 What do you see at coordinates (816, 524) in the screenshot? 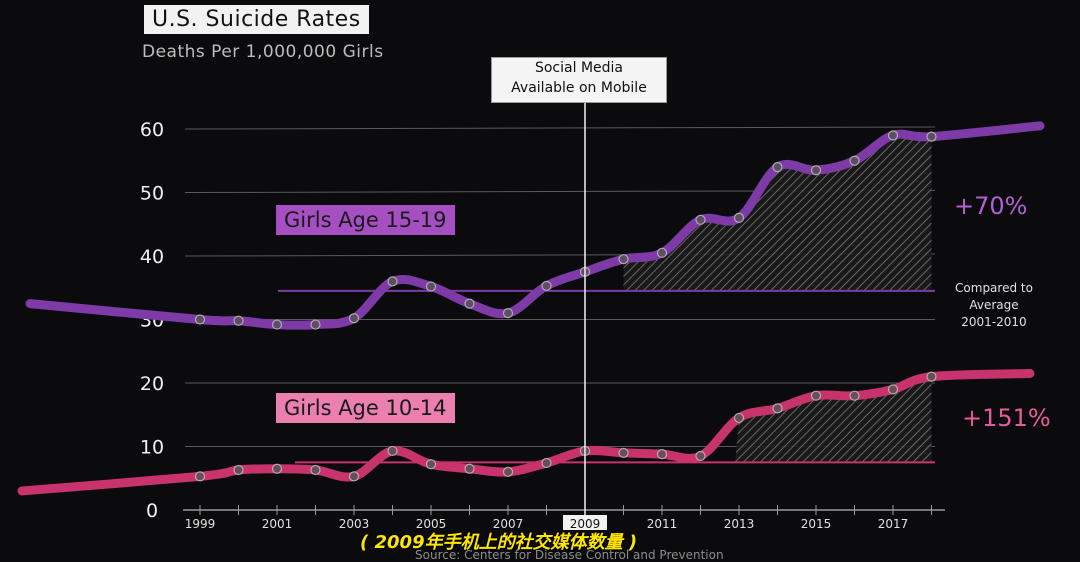
I see `x-tick-label: 2015` at bounding box center [816, 524].